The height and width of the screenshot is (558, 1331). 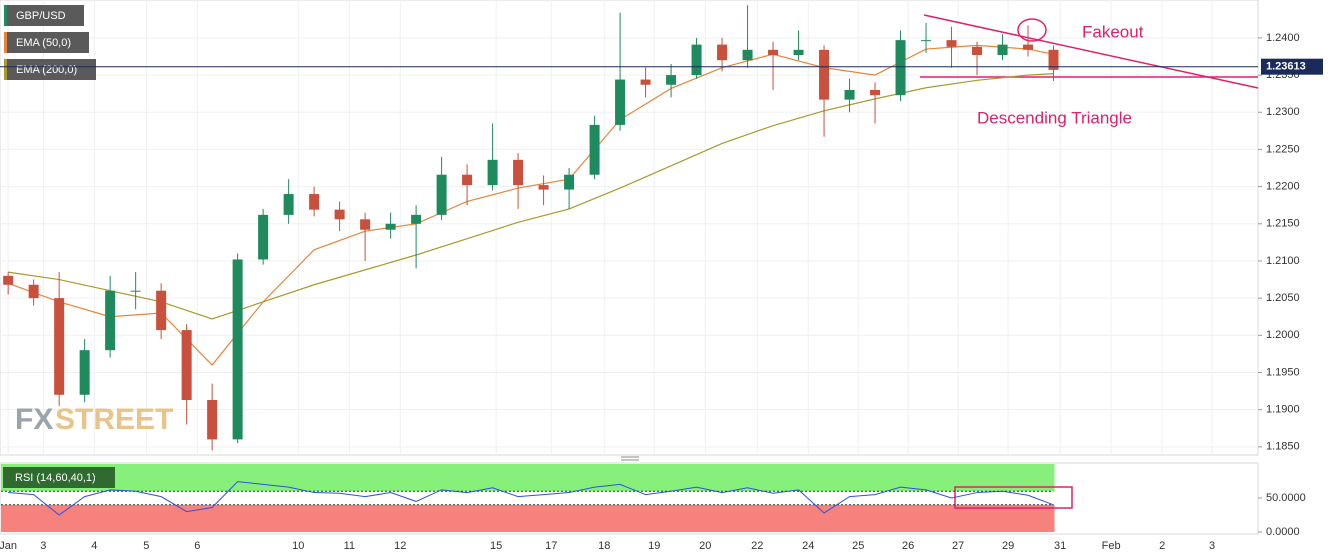 What do you see at coordinates (1111, 546) in the screenshot?
I see `x-tick-label: Feb` at bounding box center [1111, 546].